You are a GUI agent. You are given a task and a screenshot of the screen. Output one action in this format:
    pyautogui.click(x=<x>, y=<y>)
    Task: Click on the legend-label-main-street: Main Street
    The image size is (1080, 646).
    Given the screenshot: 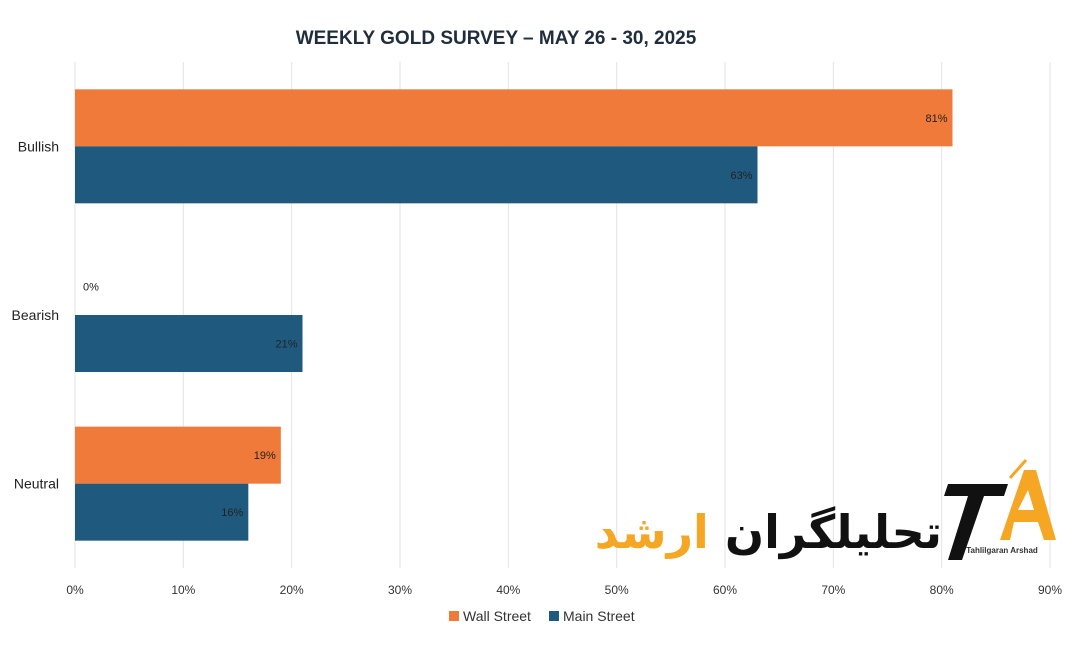 What is the action you would take?
    pyautogui.click(x=599, y=616)
    